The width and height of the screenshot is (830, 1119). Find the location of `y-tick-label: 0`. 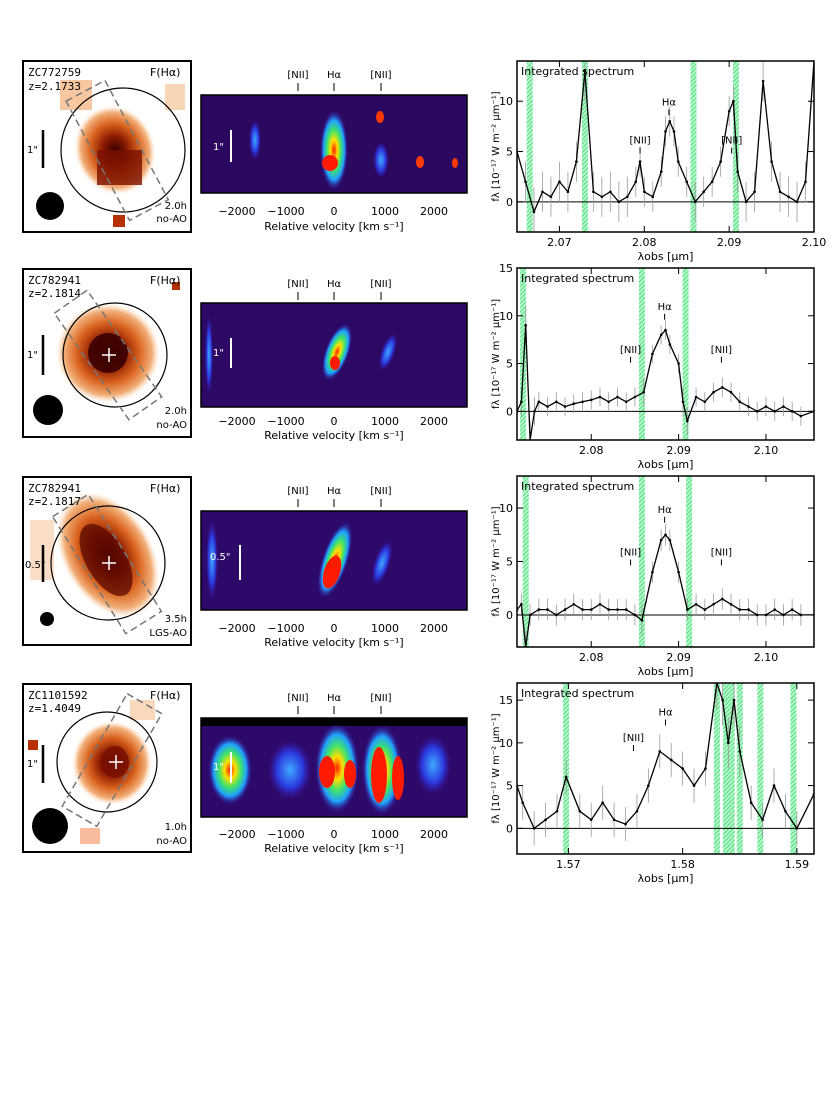

y-tick-label: 0 is located at coordinates (509, 615).